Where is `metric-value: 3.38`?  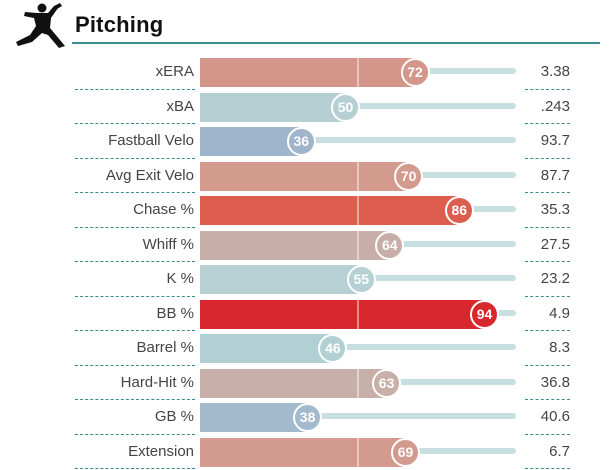
metric-value: 3.38 is located at coordinates (555, 71).